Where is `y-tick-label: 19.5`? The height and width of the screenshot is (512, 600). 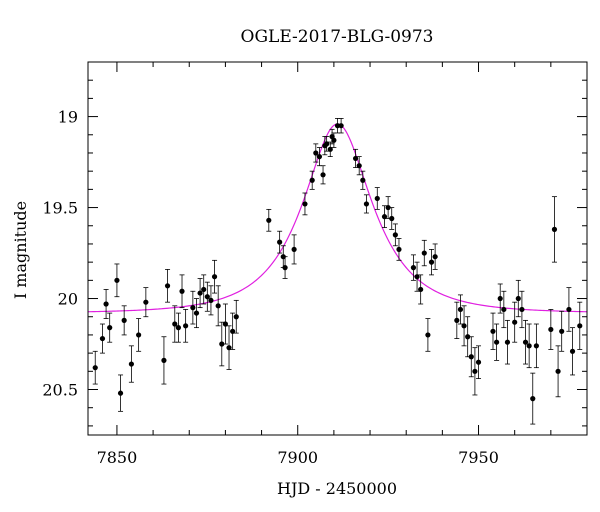
y-tick-label: 19.5 is located at coordinates (60, 208).